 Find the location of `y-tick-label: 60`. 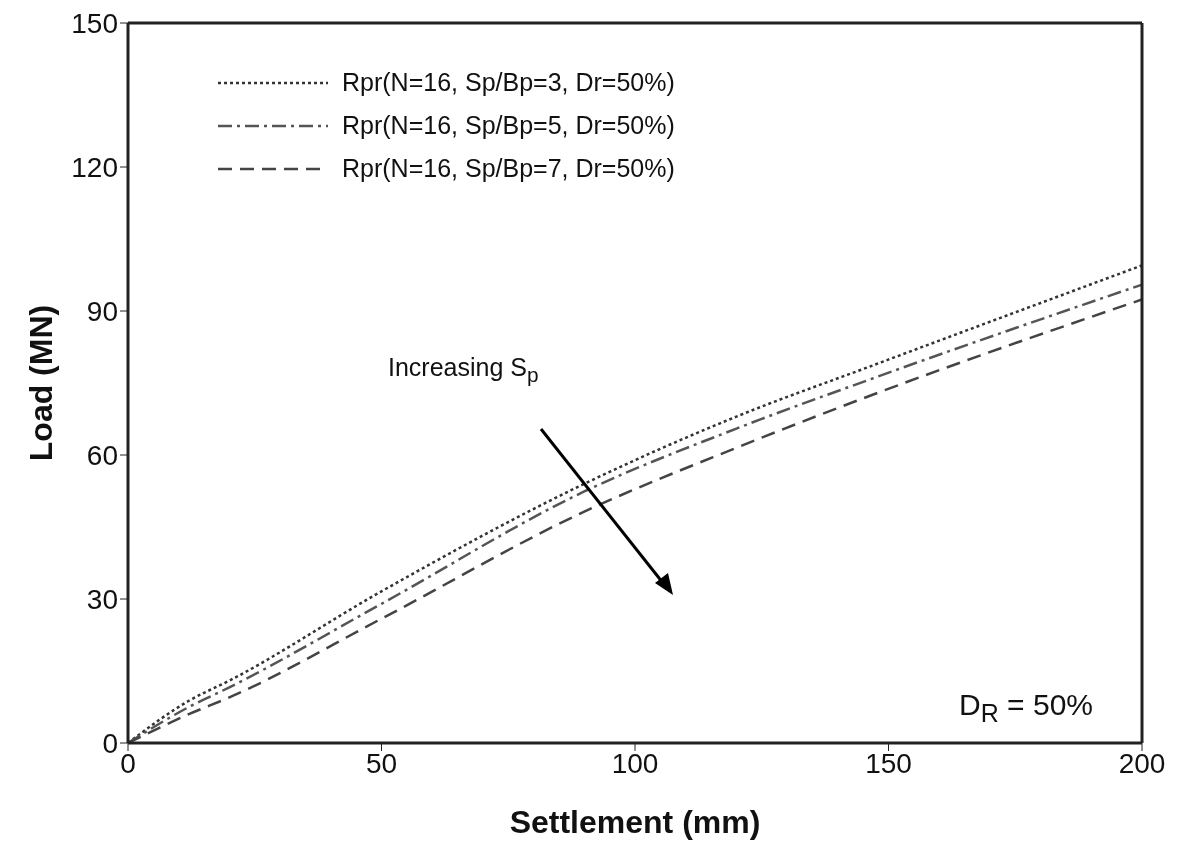

y-tick-label: 60 is located at coordinates (102, 455).